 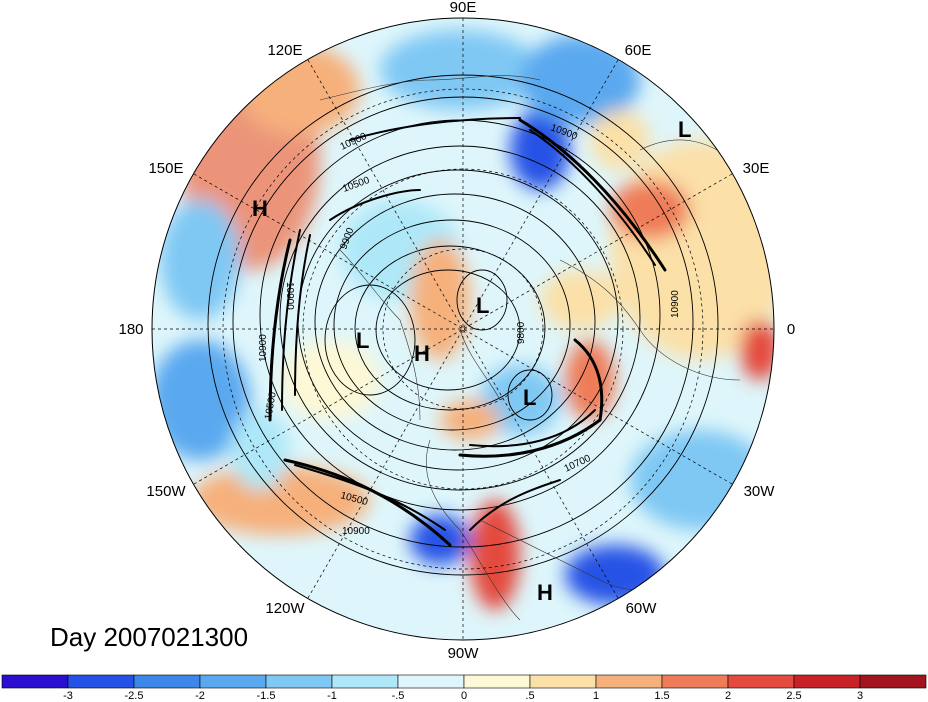 I want to click on colorbar-tick-label: 2.5, so click(x=793, y=696).